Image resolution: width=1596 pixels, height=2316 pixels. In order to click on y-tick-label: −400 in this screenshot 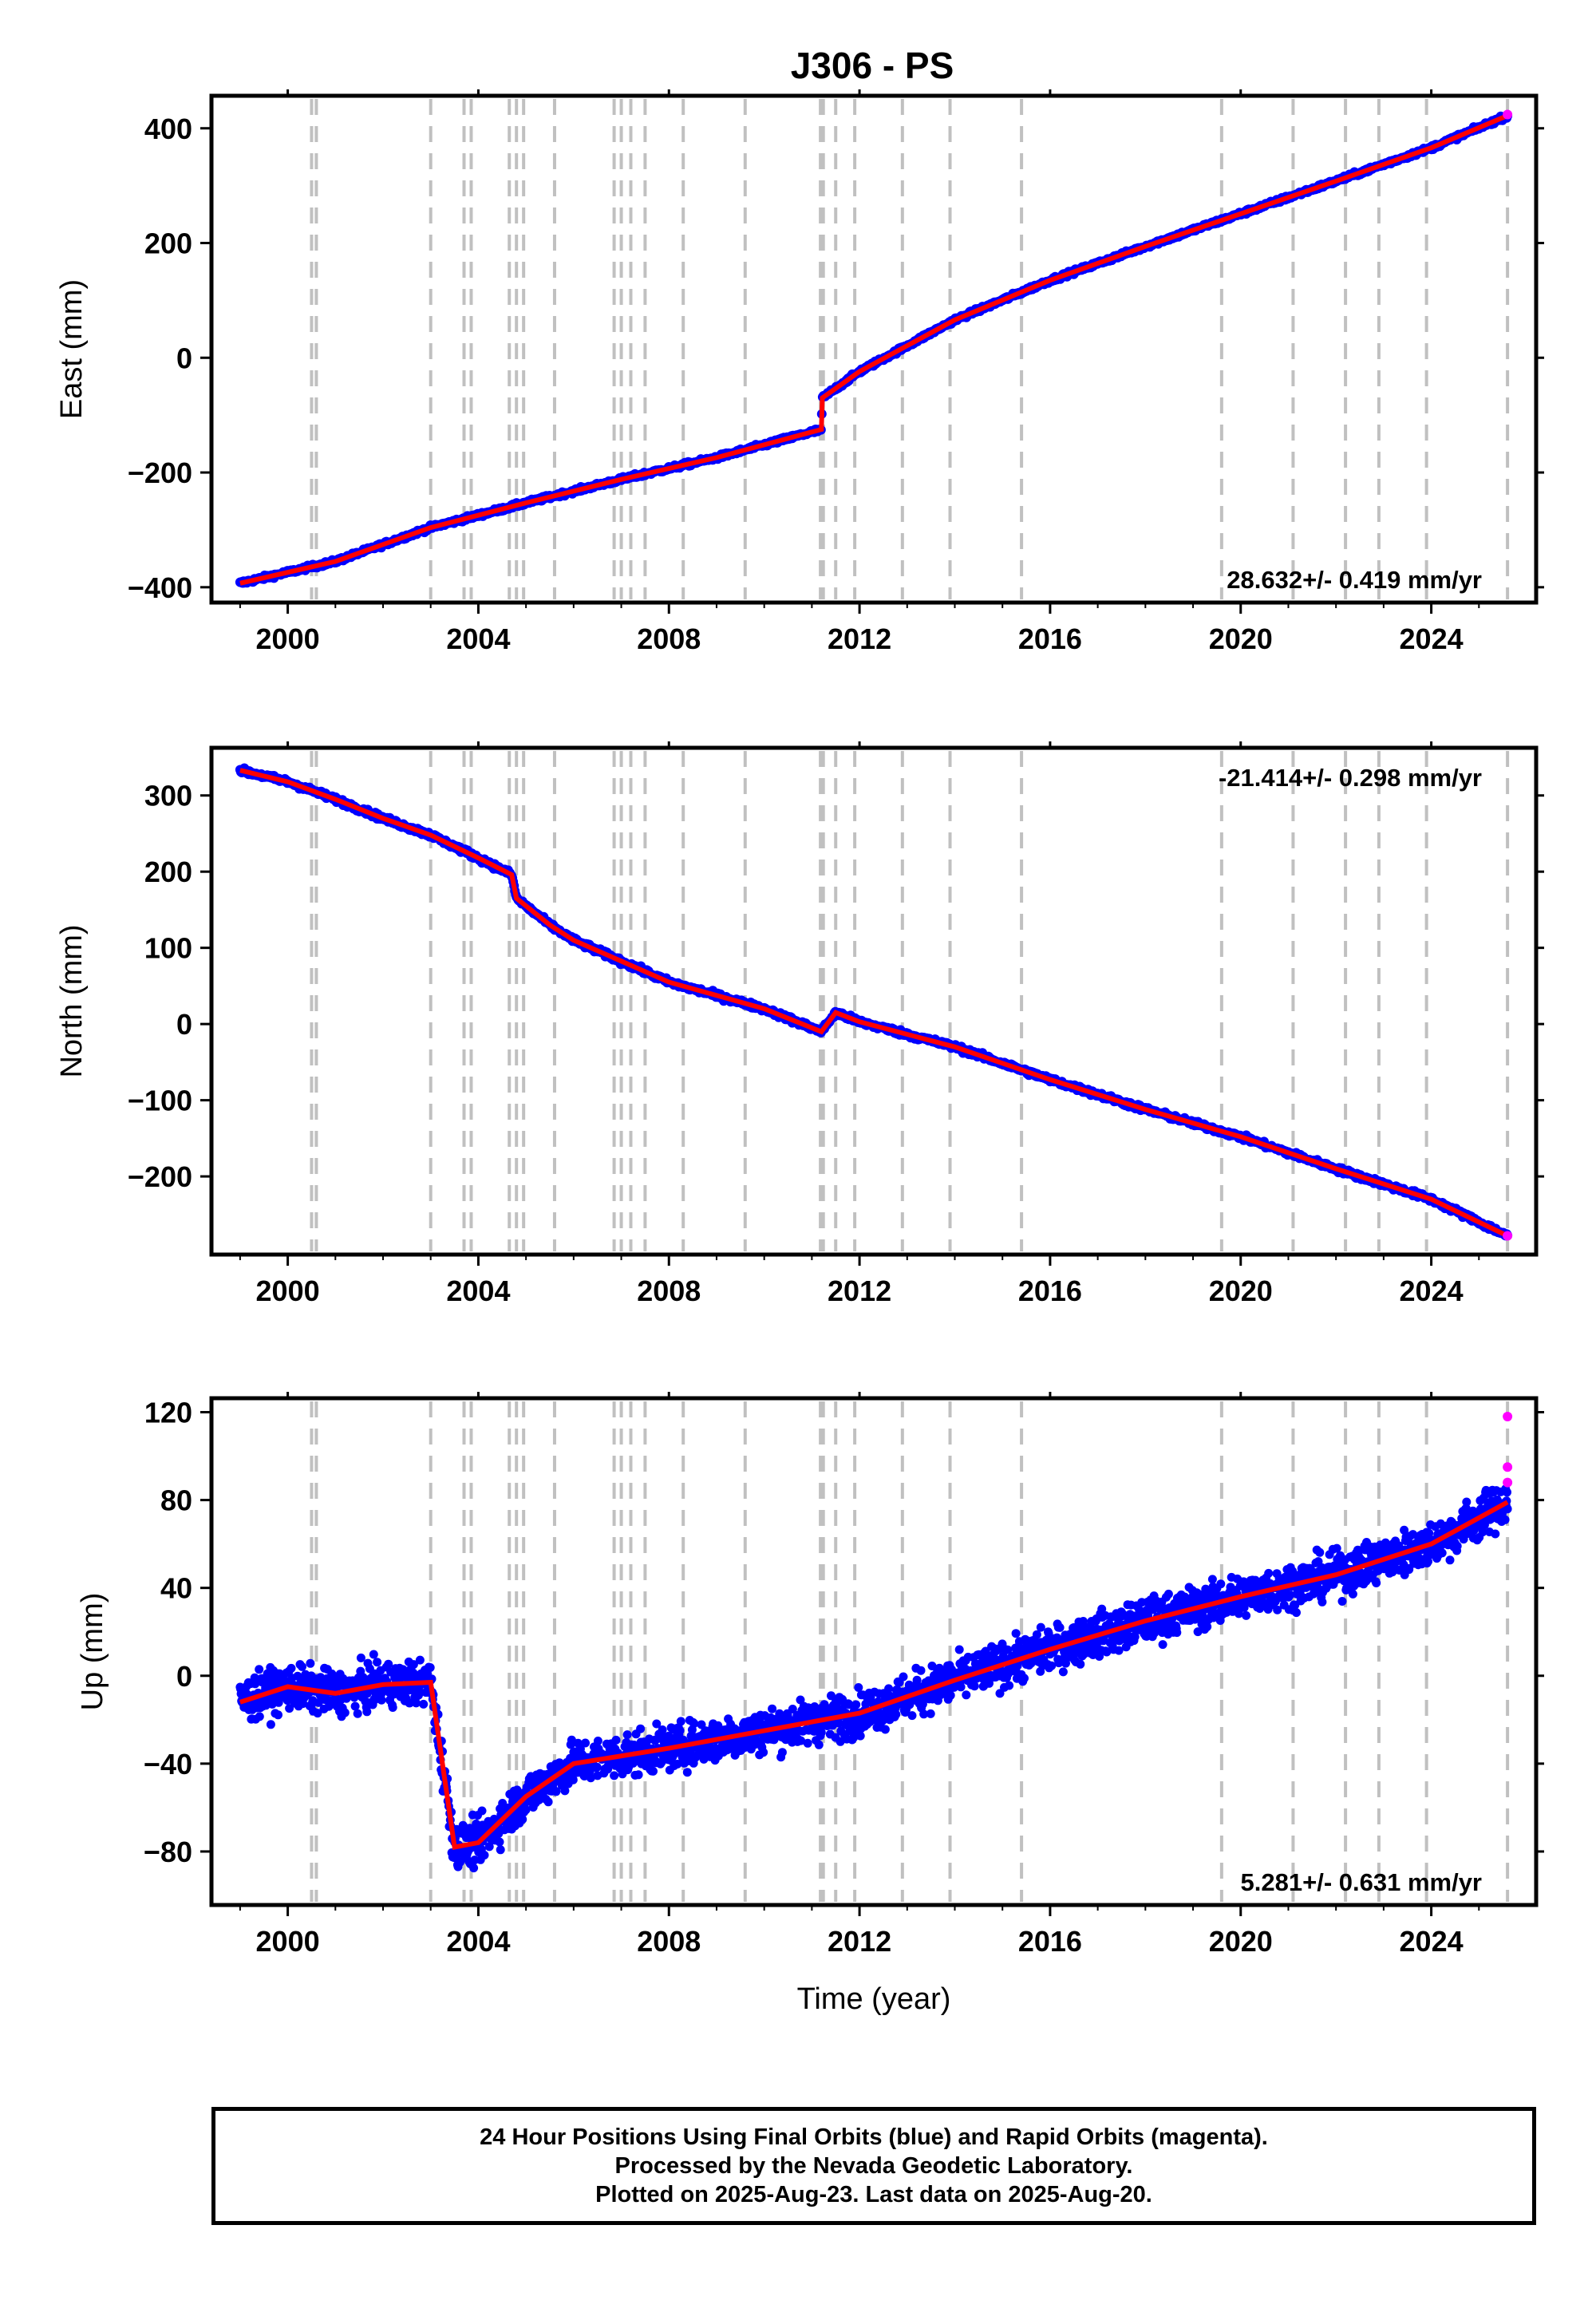, I will do `click(160, 587)`.